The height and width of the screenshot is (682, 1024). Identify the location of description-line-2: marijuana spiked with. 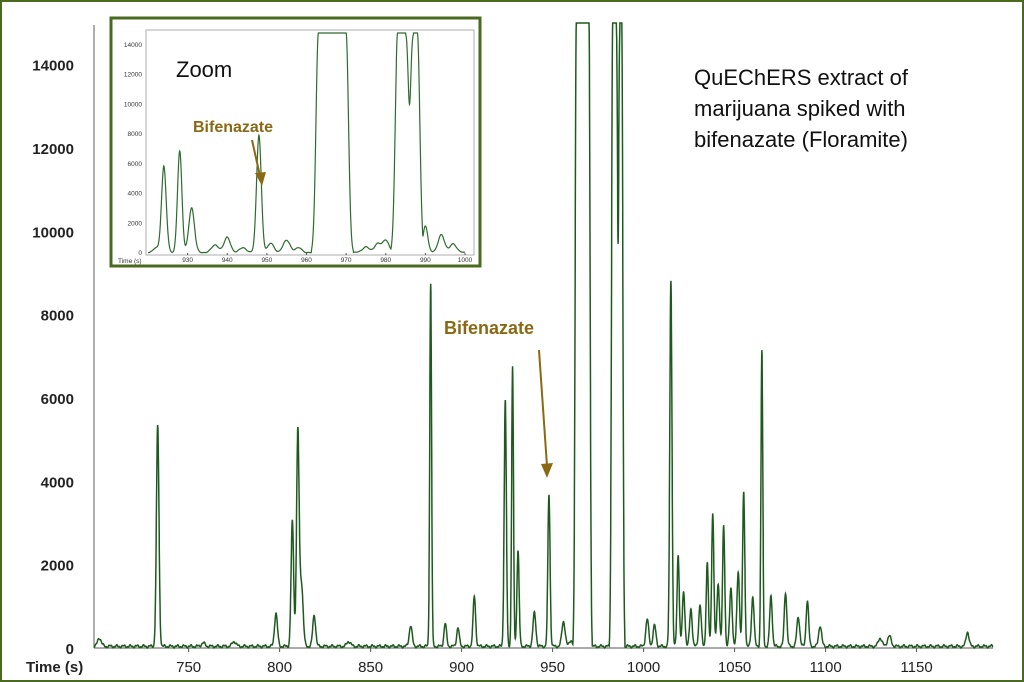
(800, 108).